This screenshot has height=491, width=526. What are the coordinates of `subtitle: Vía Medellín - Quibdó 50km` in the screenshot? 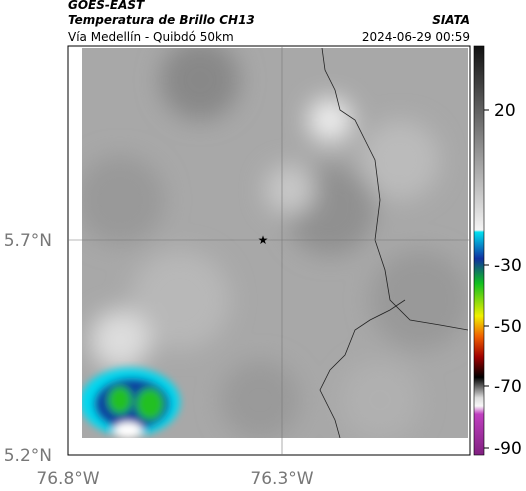 It's located at (151, 37).